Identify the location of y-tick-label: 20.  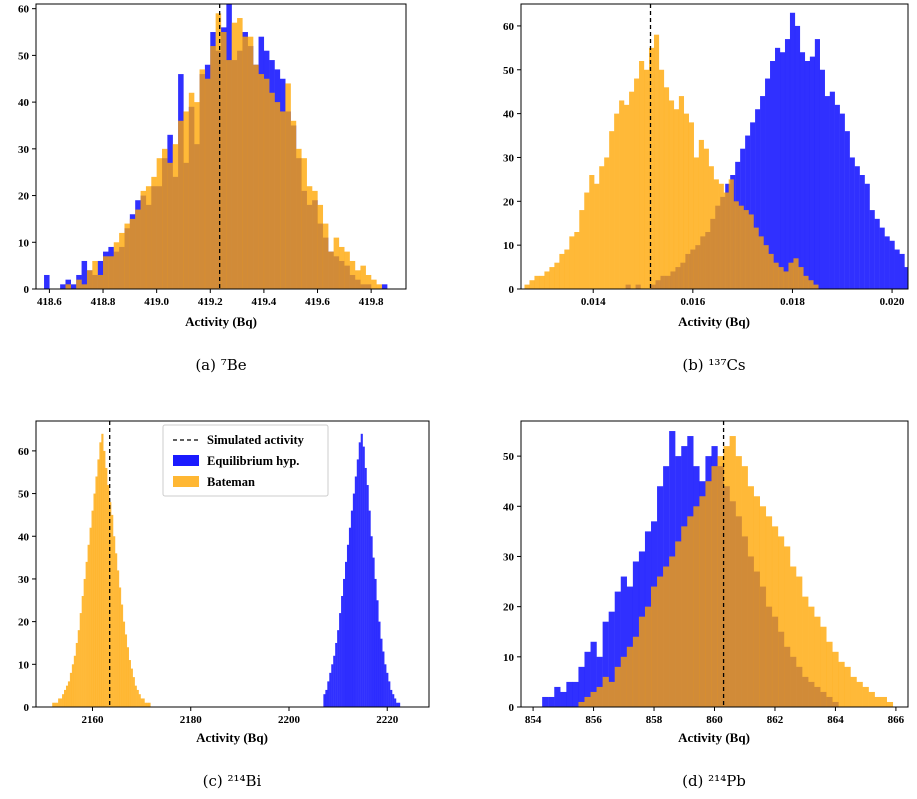
(24, 197).